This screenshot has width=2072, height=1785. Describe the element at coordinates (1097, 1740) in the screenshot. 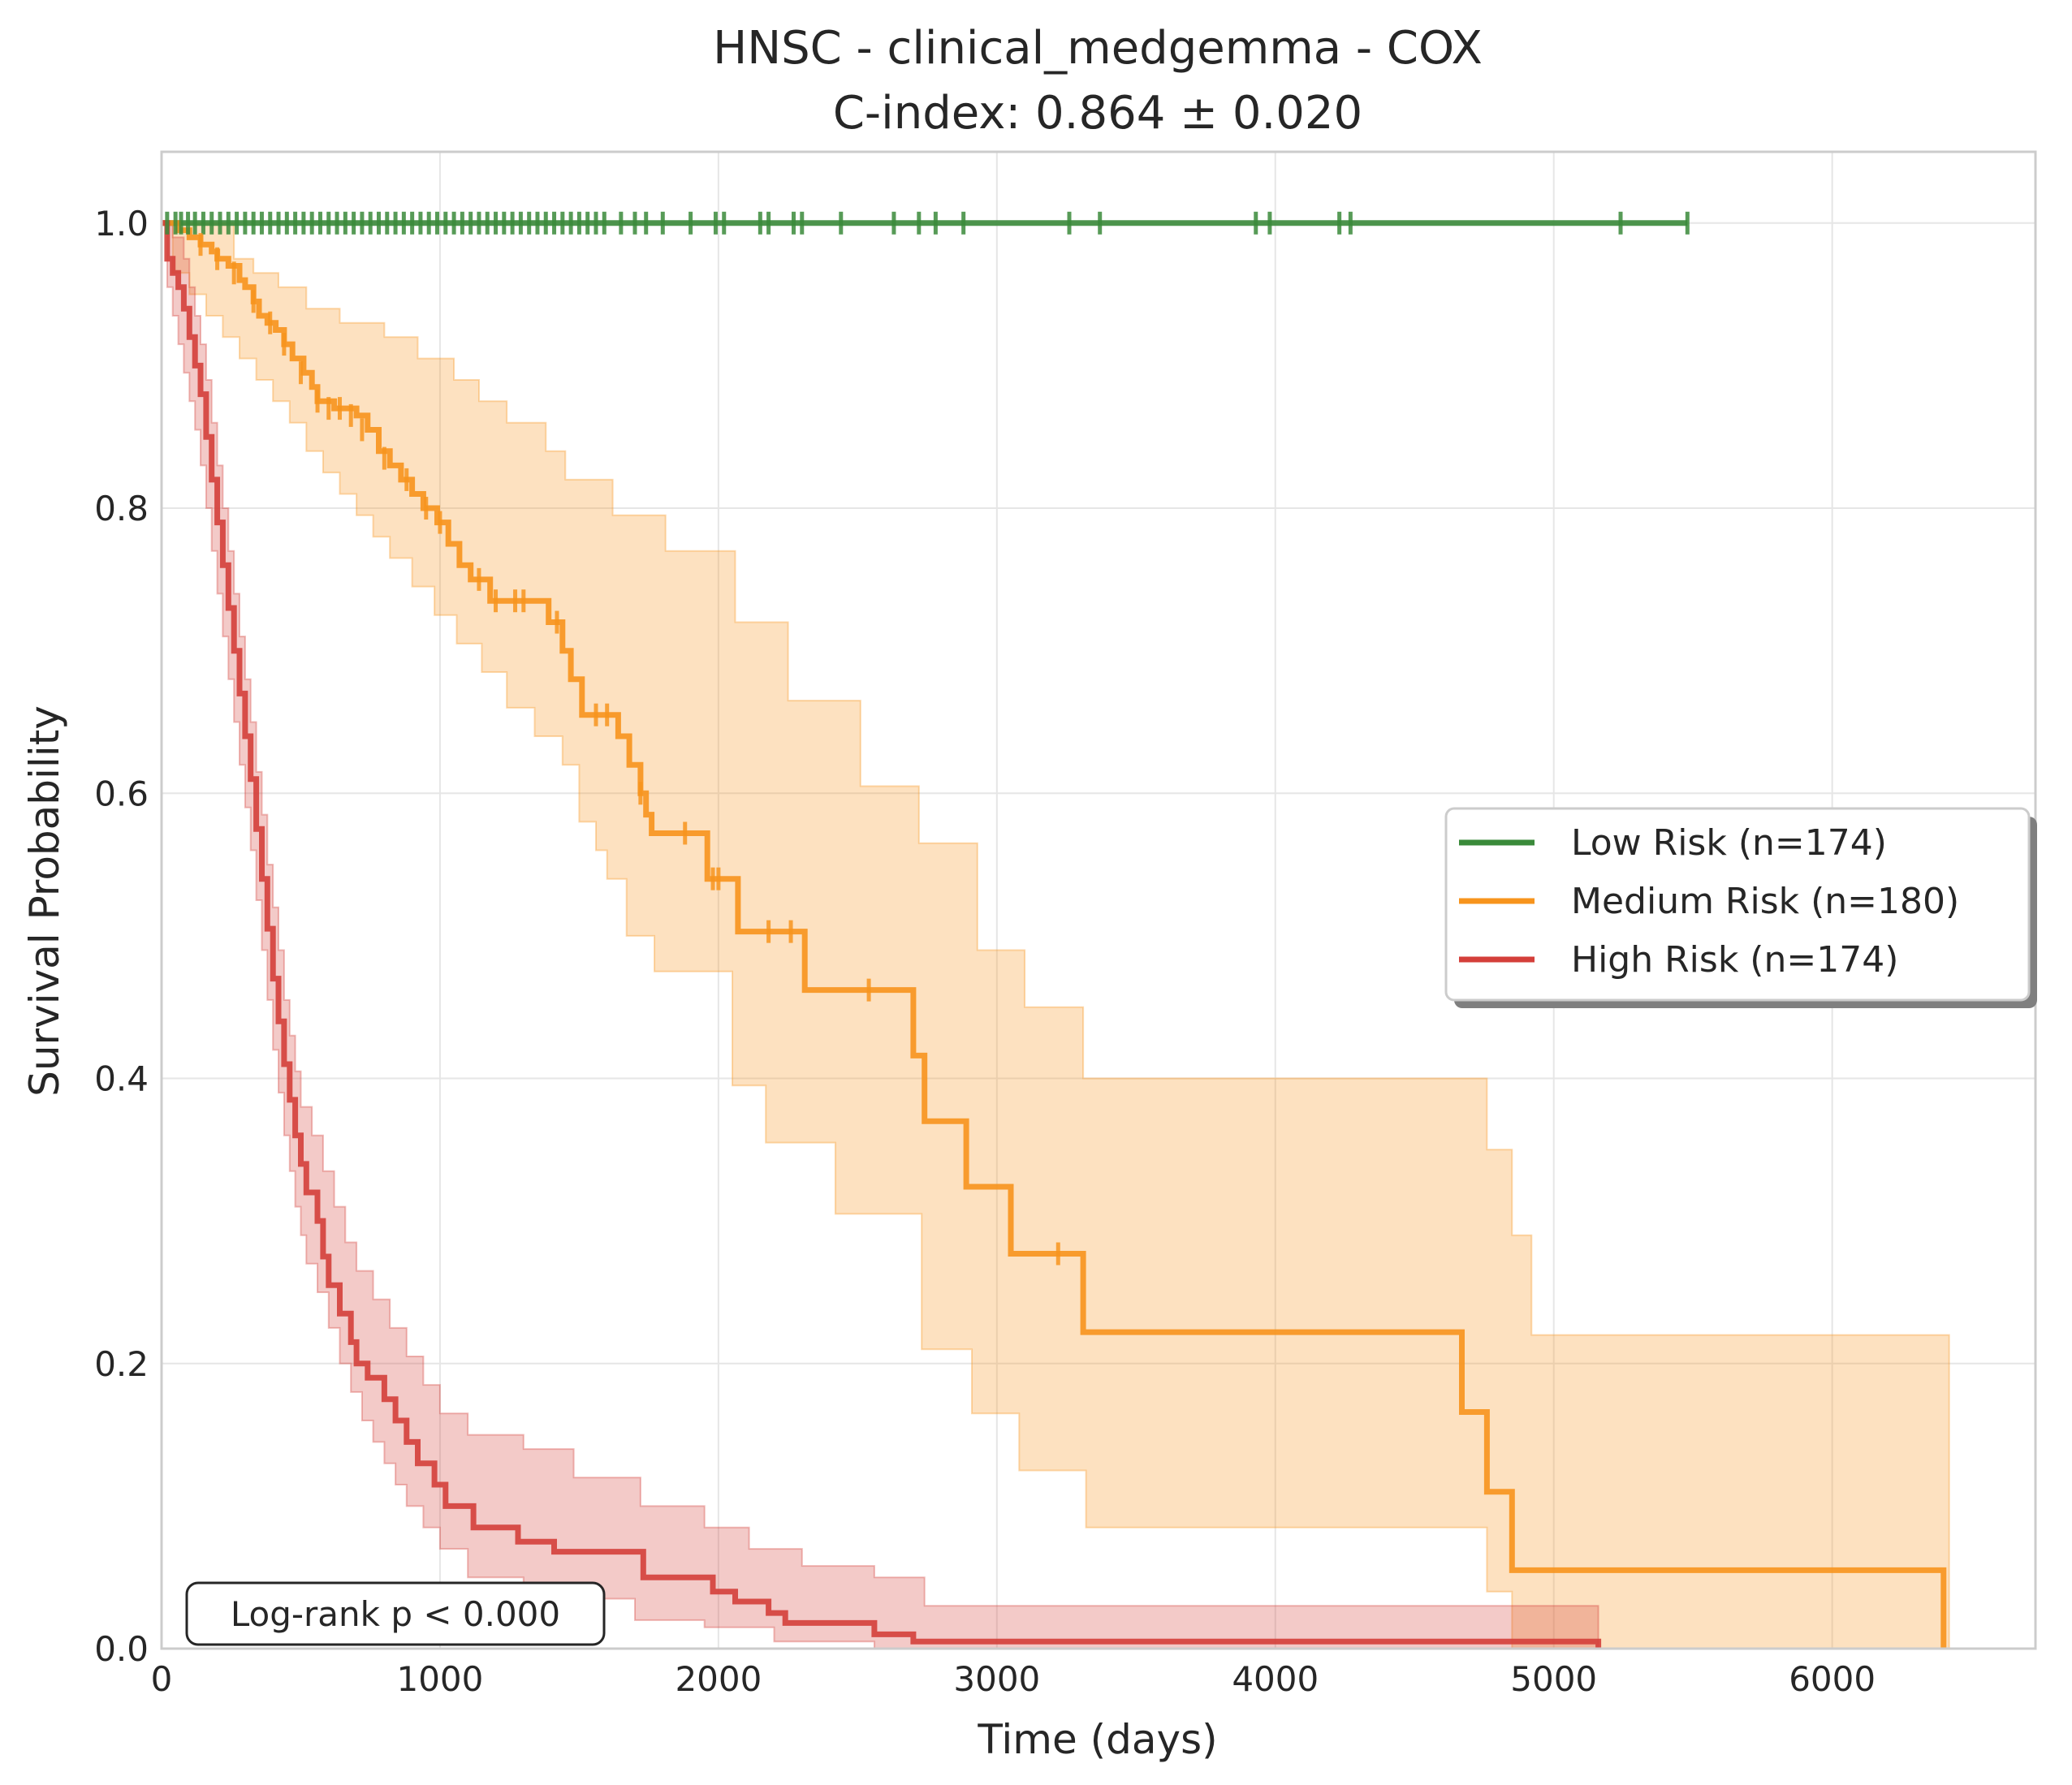

I see `x-axis-label: Time (days)` at that location.